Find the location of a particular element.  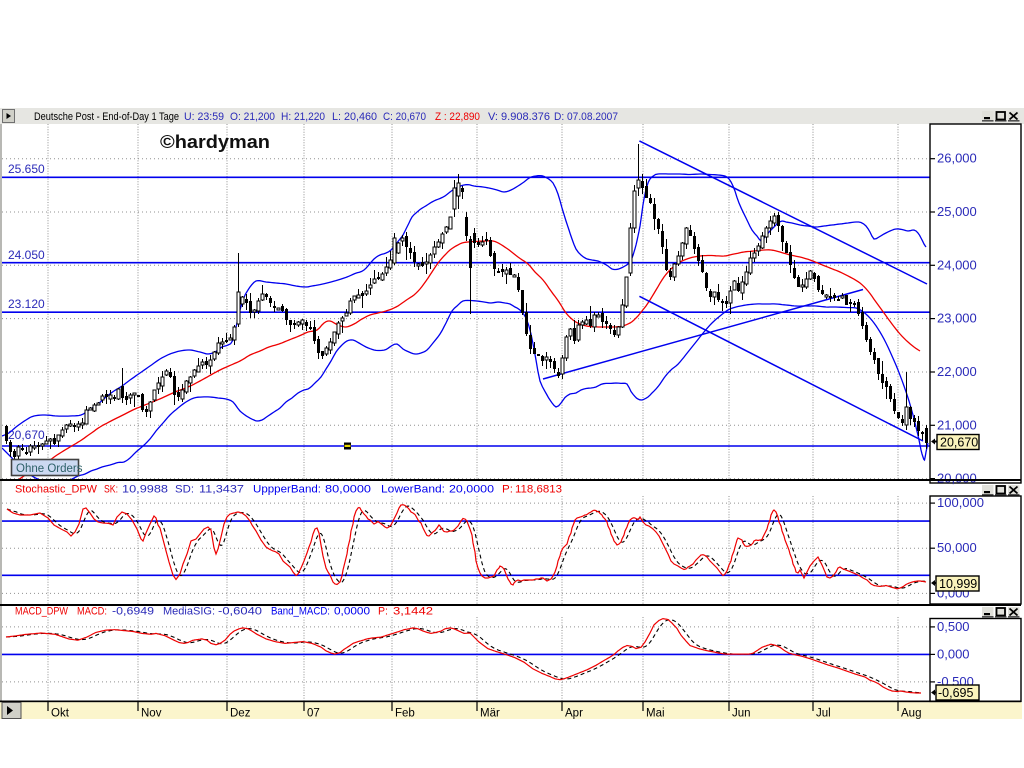

svg-text: 20,000 is located at coordinates (957, 478).